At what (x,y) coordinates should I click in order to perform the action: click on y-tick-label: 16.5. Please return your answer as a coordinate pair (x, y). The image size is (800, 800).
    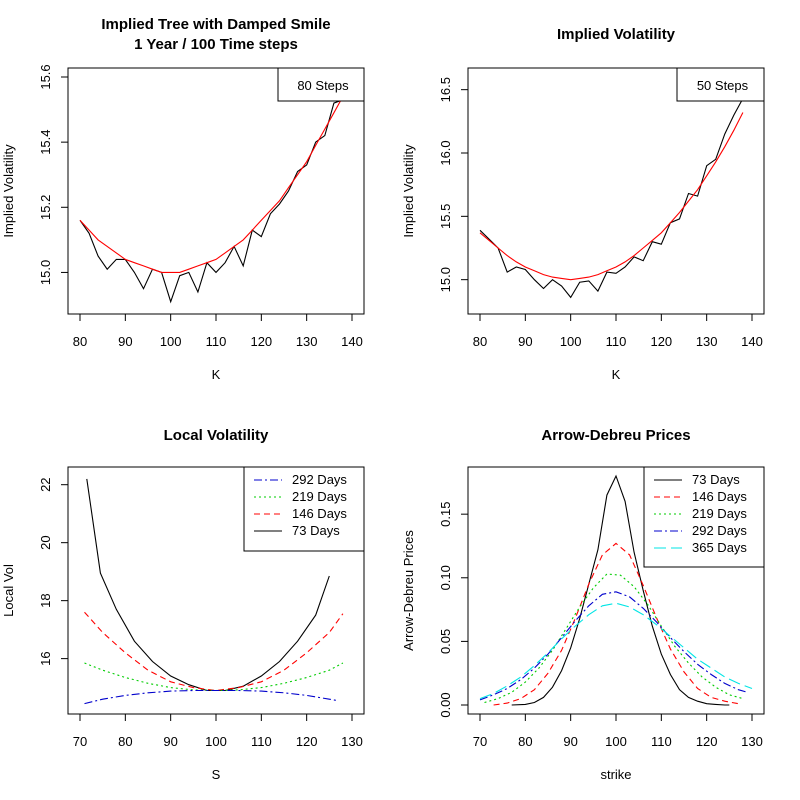
    Looking at the image, I should click on (445, 89).